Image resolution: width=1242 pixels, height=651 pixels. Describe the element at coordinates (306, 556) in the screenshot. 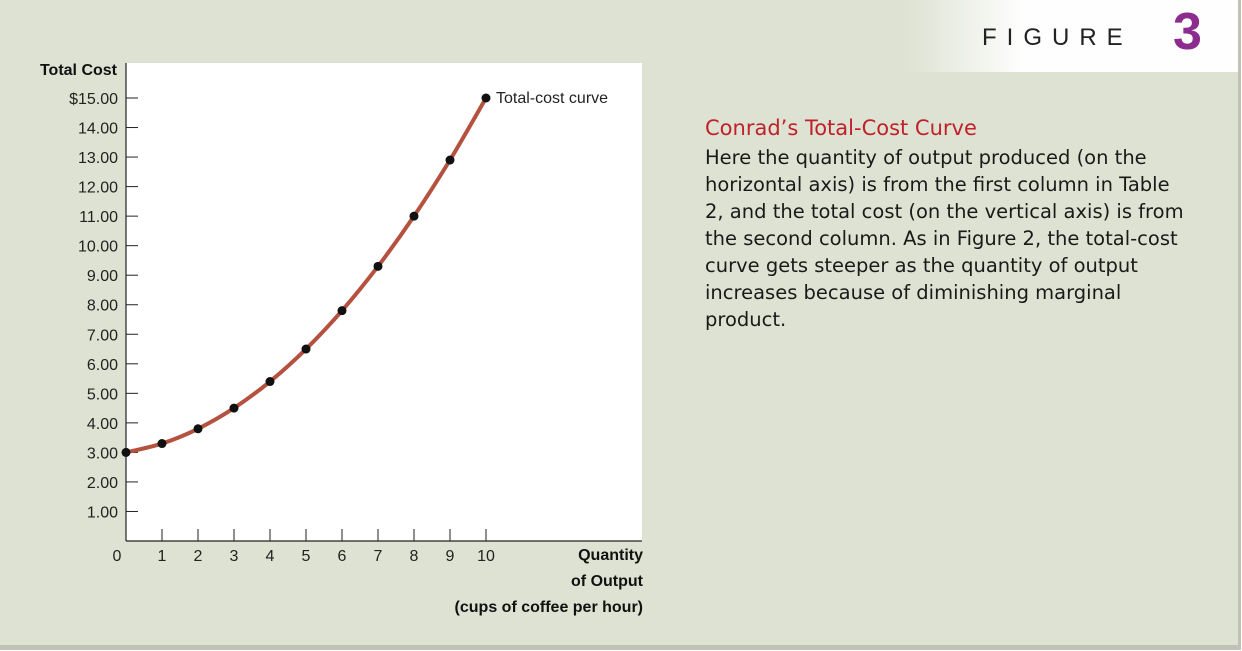

I see `x-tick-label: 5` at that location.